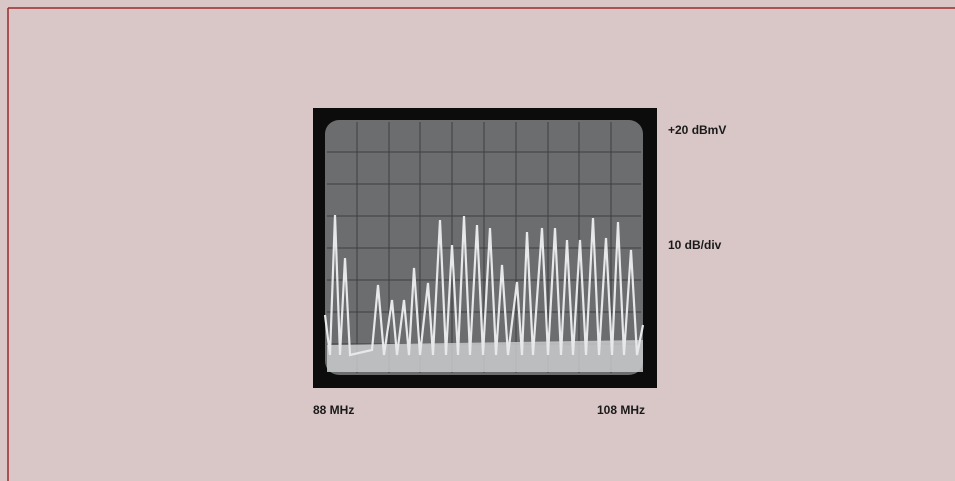  What do you see at coordinates (484, 285) in the screenshot?
I see `spectrum-trace` at bounding box center [484, 285].